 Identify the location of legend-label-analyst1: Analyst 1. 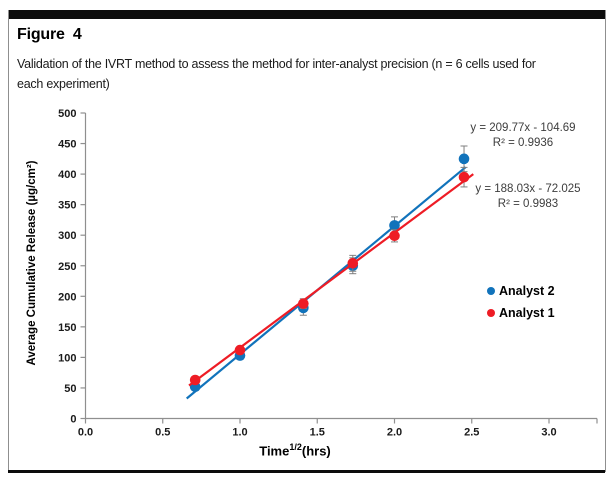
(527, 313).